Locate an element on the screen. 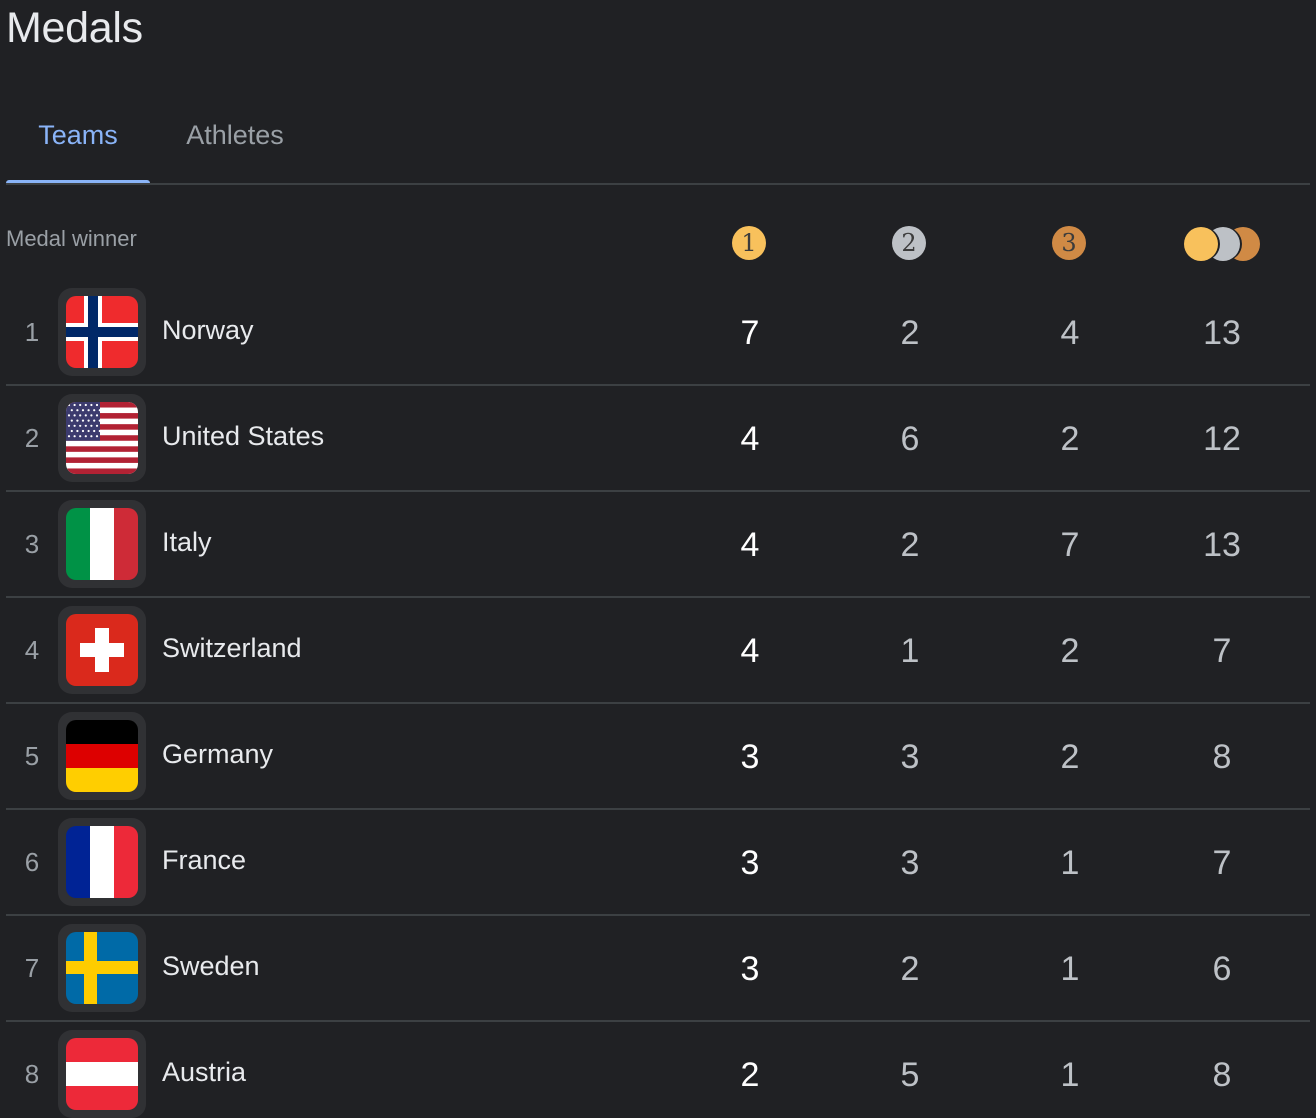  table-row: 7 Sweden 3 2 1 6 is located at coordinates (658, 969).